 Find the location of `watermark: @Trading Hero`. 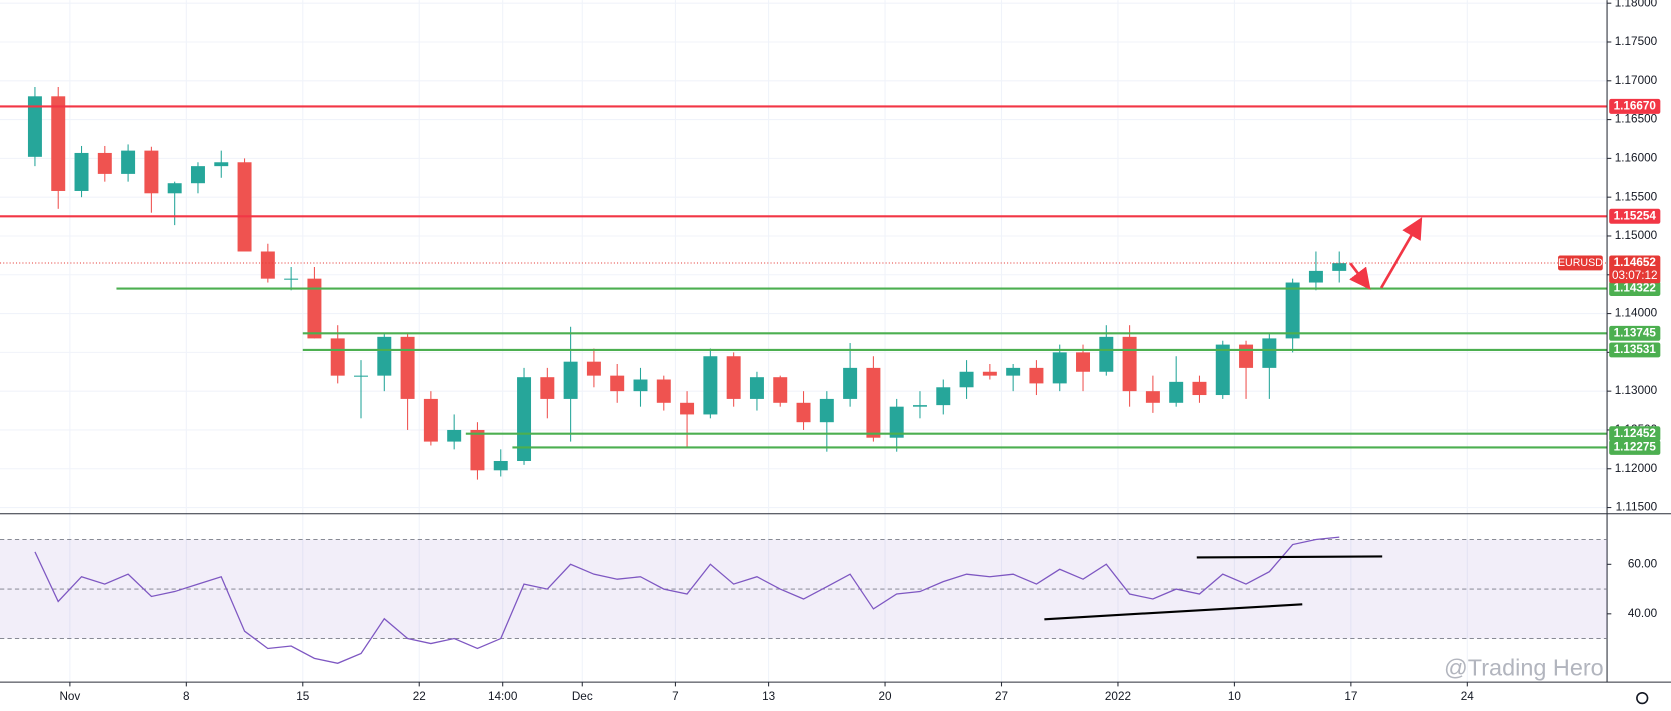

watermark: @Trading Hero is located at coordinates (1524, 668).